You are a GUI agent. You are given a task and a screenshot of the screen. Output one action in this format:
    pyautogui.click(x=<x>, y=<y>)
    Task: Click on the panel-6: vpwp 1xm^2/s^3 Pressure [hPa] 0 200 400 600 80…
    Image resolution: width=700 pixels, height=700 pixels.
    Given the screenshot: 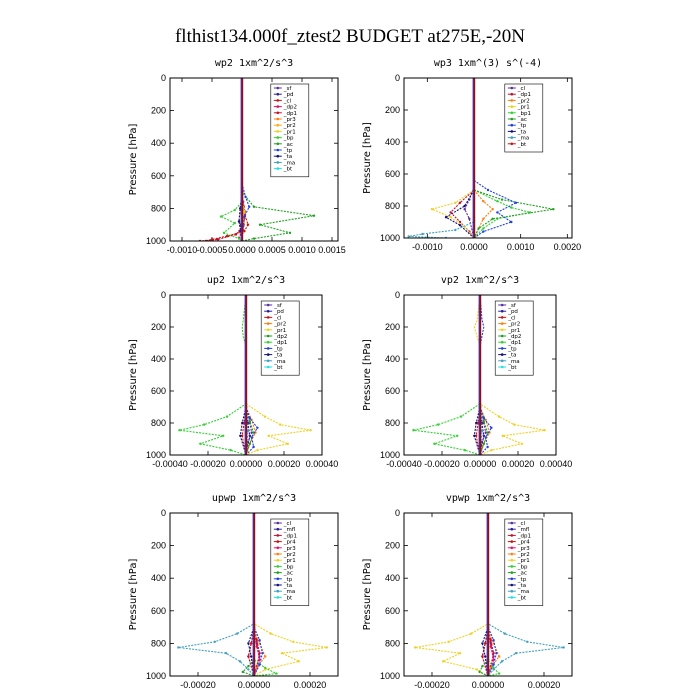 What is the action you would take?
    pyautogui.click(x=467, y=591)
    